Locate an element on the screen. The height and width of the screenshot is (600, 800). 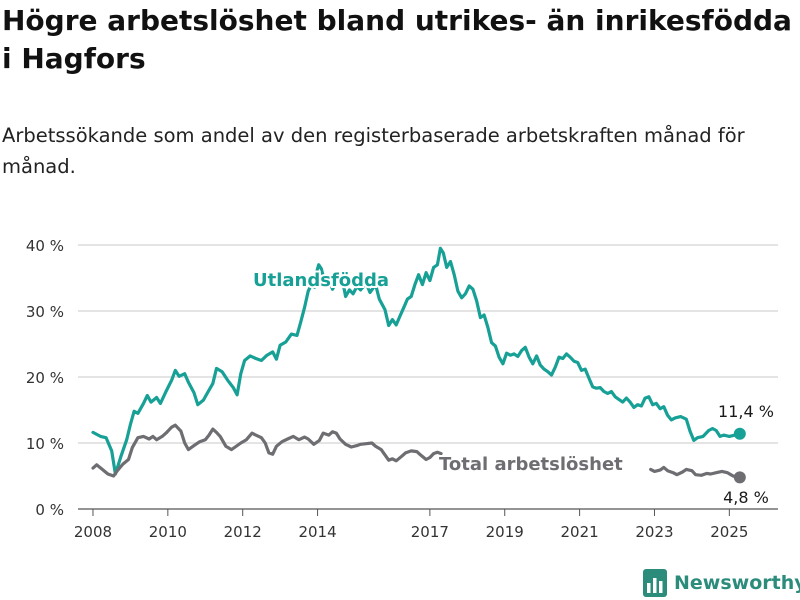
x-axis: 2008 2010 2012 2014 2017 2019 2021 2023 2025 is located at coordinates (411, 525).